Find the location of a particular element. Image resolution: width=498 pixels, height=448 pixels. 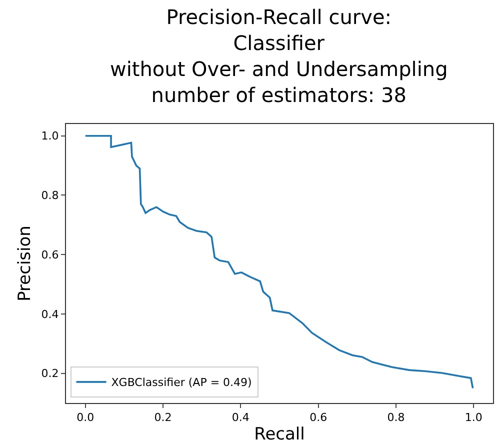

y-tick-label: 0.2 is located at coordinates (50, 373).